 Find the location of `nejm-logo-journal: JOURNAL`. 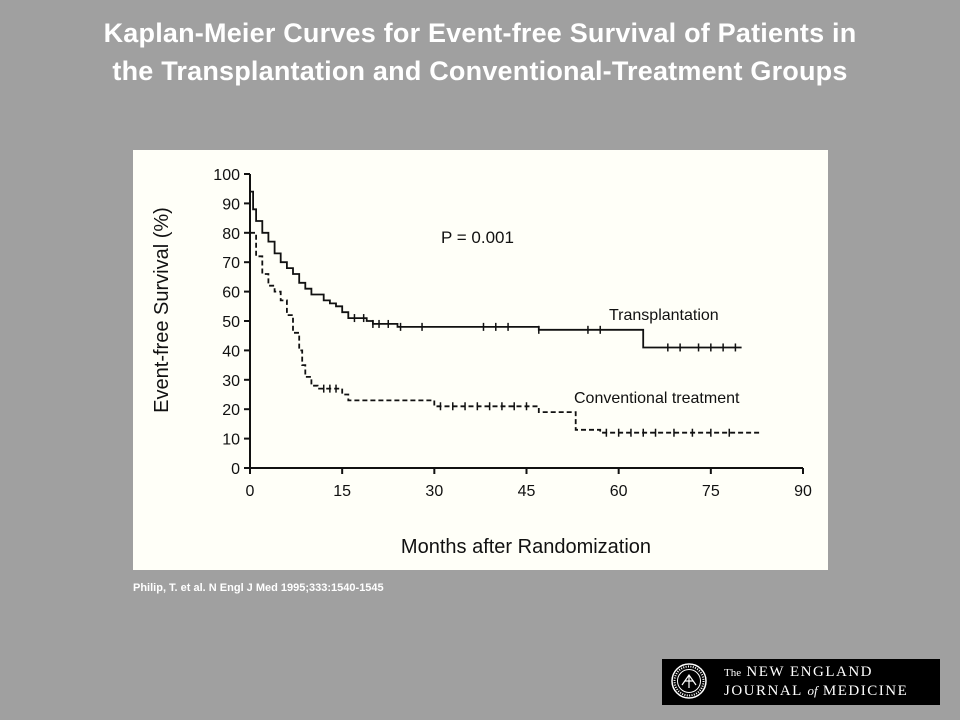

nejm-logo-journal: JOURNAL is located at coordinates (763, 691).